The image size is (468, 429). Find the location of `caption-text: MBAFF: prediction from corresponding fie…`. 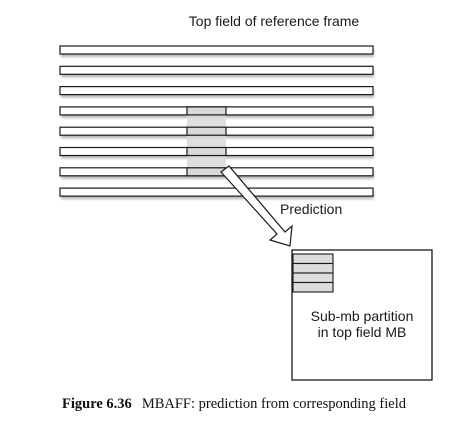

caption-text: MBAFF: prediction from corresponding fie… is located at coordinates (273, 404).